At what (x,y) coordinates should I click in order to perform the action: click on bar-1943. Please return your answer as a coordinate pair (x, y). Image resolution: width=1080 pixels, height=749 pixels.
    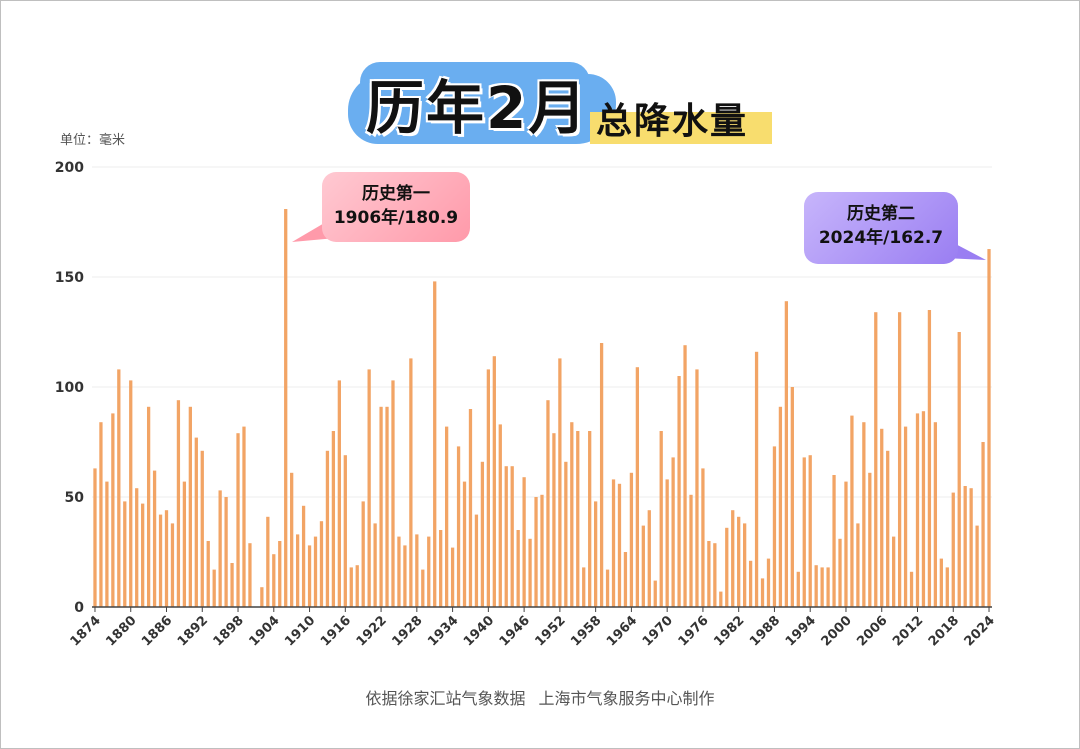
    Looking at the image, I should click on (506, 536).